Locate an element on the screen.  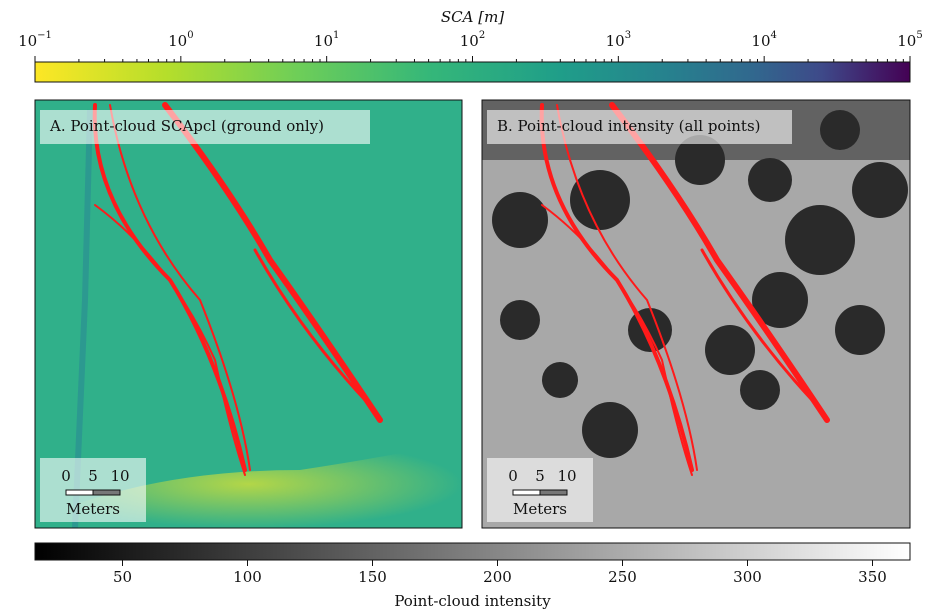
tick-label: 150 is located at coordinates (372, 577).